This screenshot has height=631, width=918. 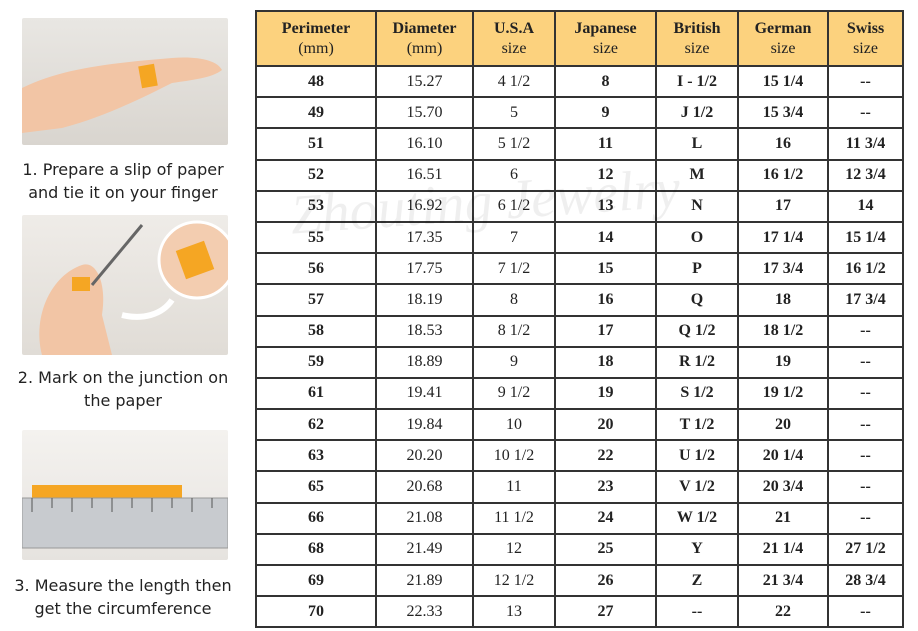 What do you see at coordinates (514, 580) in the screenshot?
I see `table-cell: 12 1/2` at bounding box center [514, 580].